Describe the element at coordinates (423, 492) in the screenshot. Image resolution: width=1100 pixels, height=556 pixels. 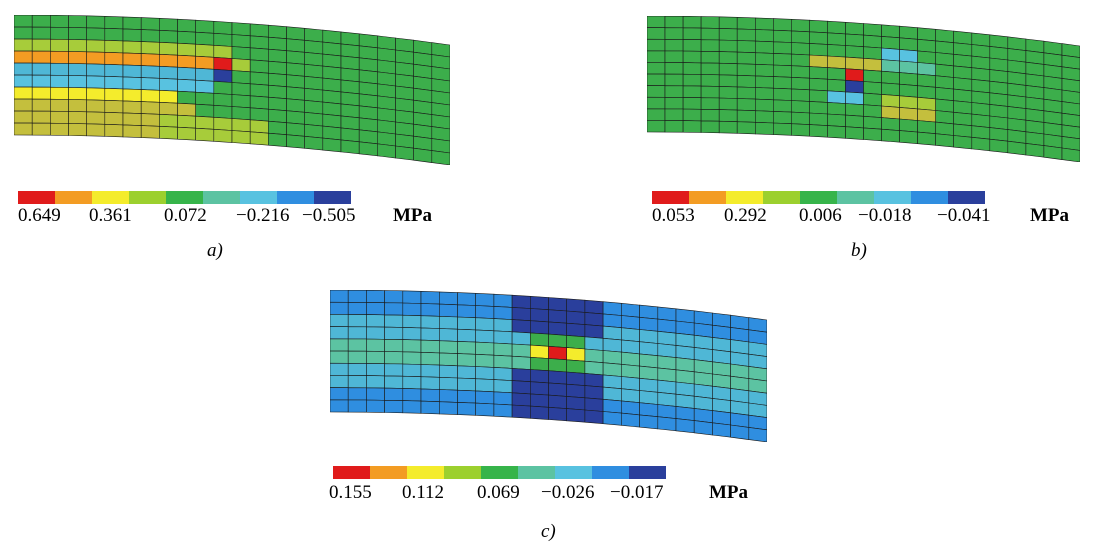
I see `legend-tick-c-2: 0.112` at that location.